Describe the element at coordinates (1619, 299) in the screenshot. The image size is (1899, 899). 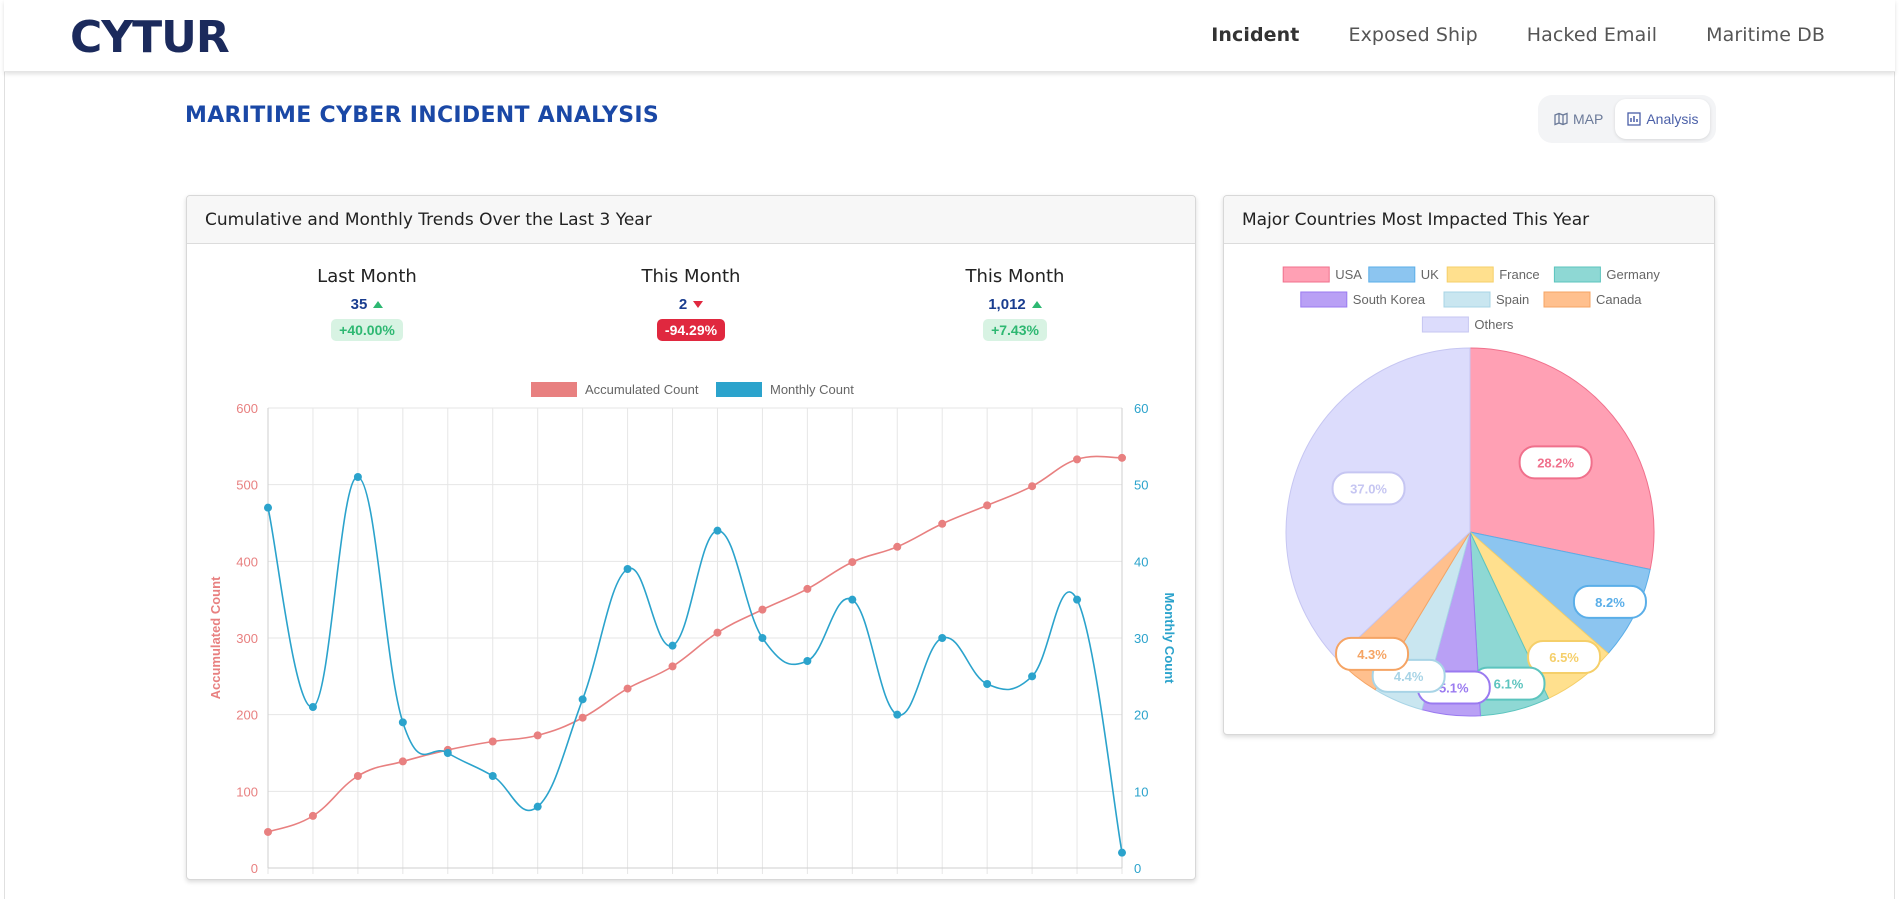
I see `pie-legend-label: Canada` at that location.